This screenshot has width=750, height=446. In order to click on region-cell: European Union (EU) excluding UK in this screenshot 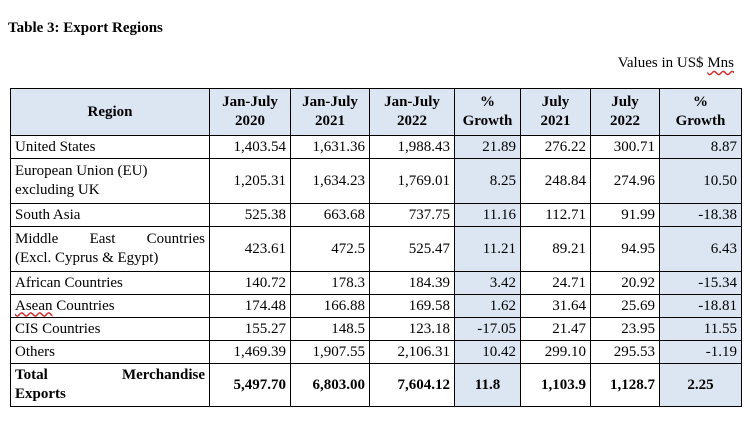, I will do `click(110, 181)`.